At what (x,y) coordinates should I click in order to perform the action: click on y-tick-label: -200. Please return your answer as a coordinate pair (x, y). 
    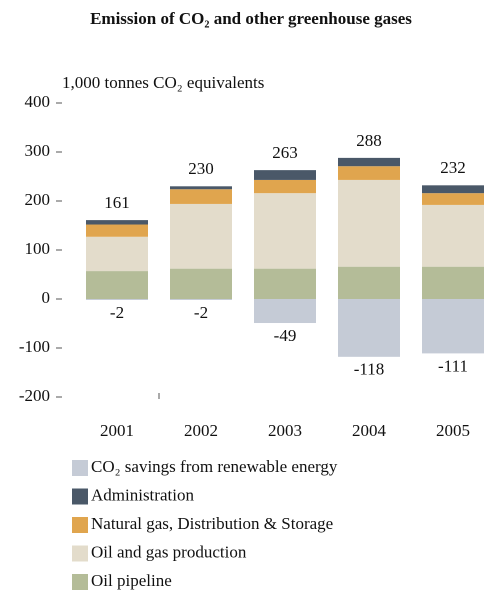
    Looking at the image, I should click on (34, 395).